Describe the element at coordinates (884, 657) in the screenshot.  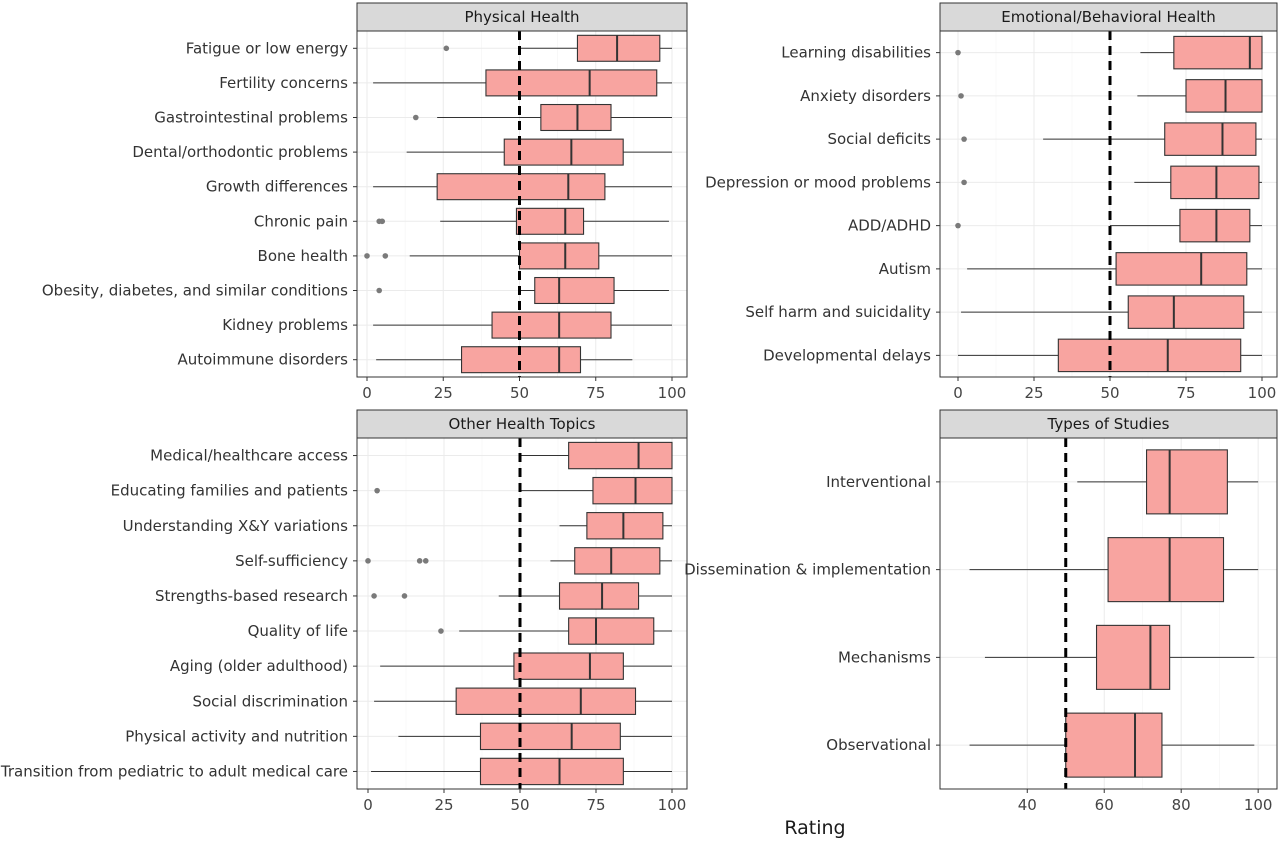
I see `category-label: Mechanisms` at that location.